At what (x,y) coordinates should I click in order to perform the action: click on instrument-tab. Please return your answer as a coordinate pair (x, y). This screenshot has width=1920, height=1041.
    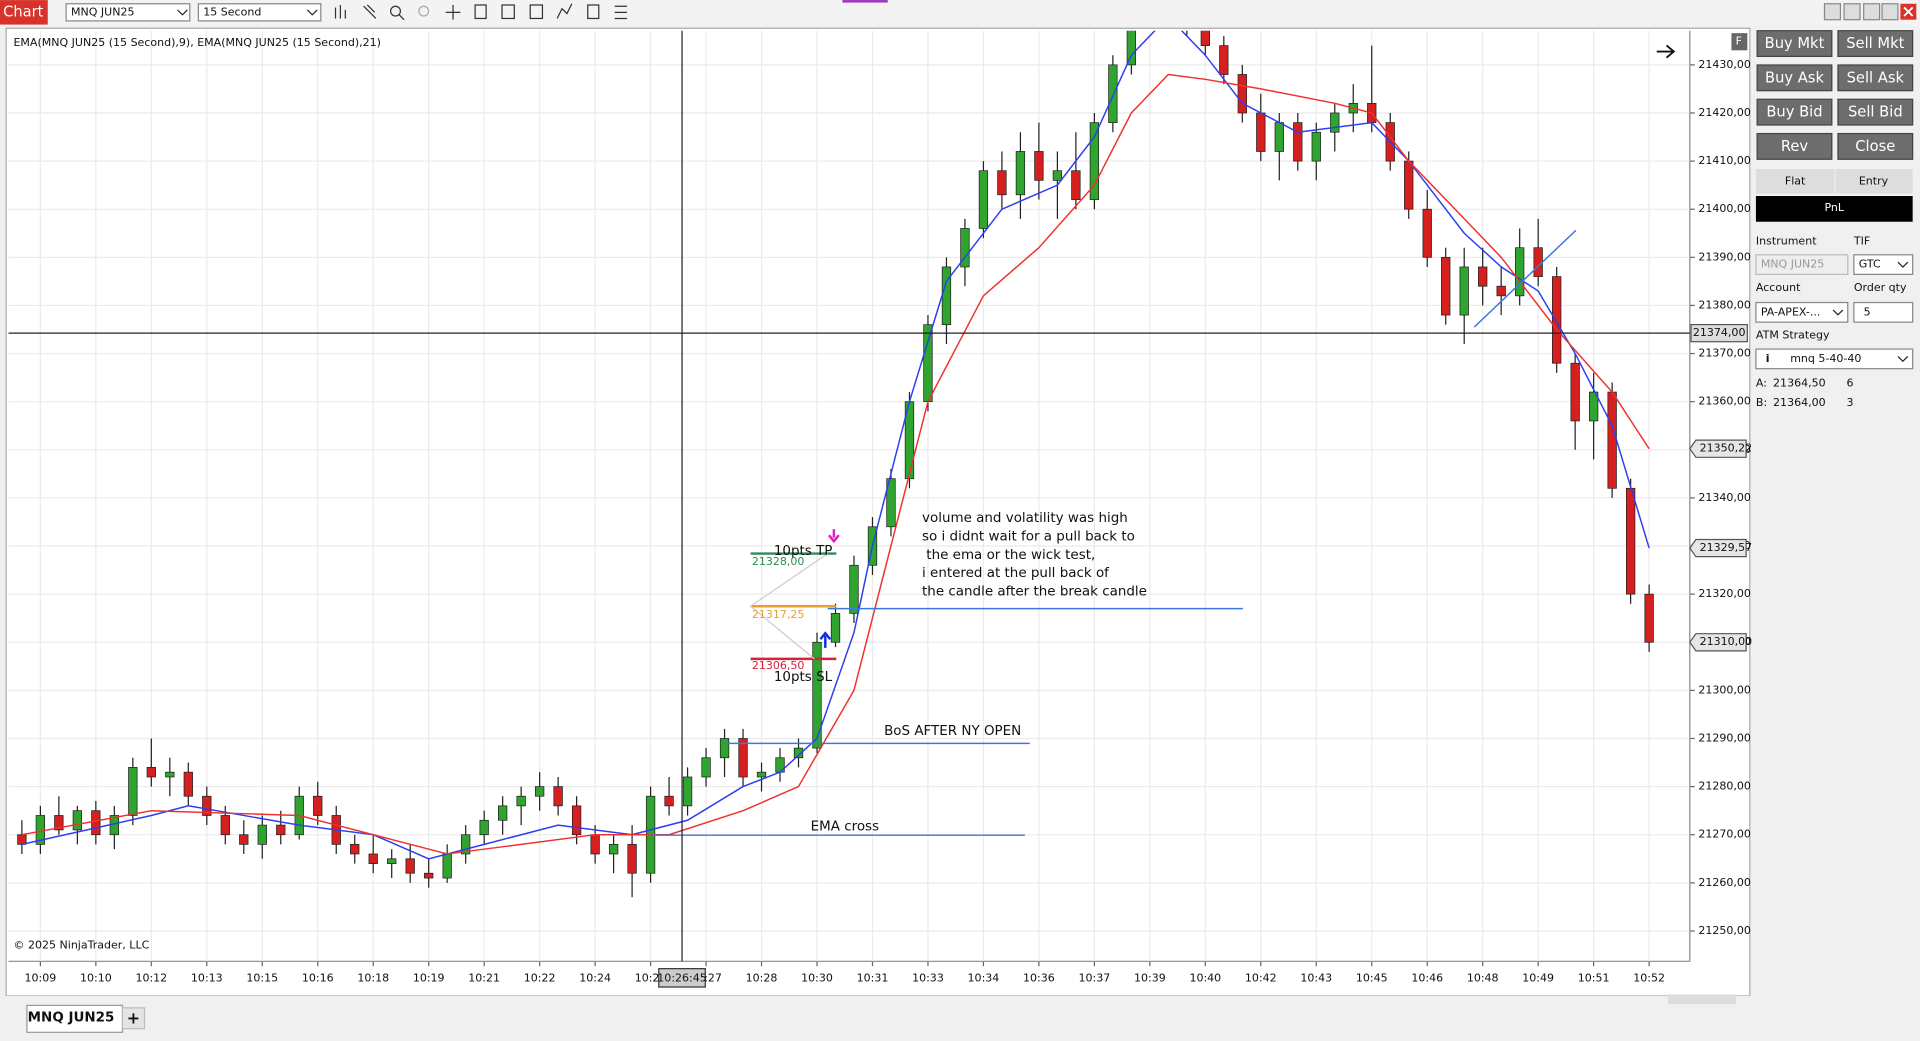
    Looking at the image, I should click on (75, 1018).